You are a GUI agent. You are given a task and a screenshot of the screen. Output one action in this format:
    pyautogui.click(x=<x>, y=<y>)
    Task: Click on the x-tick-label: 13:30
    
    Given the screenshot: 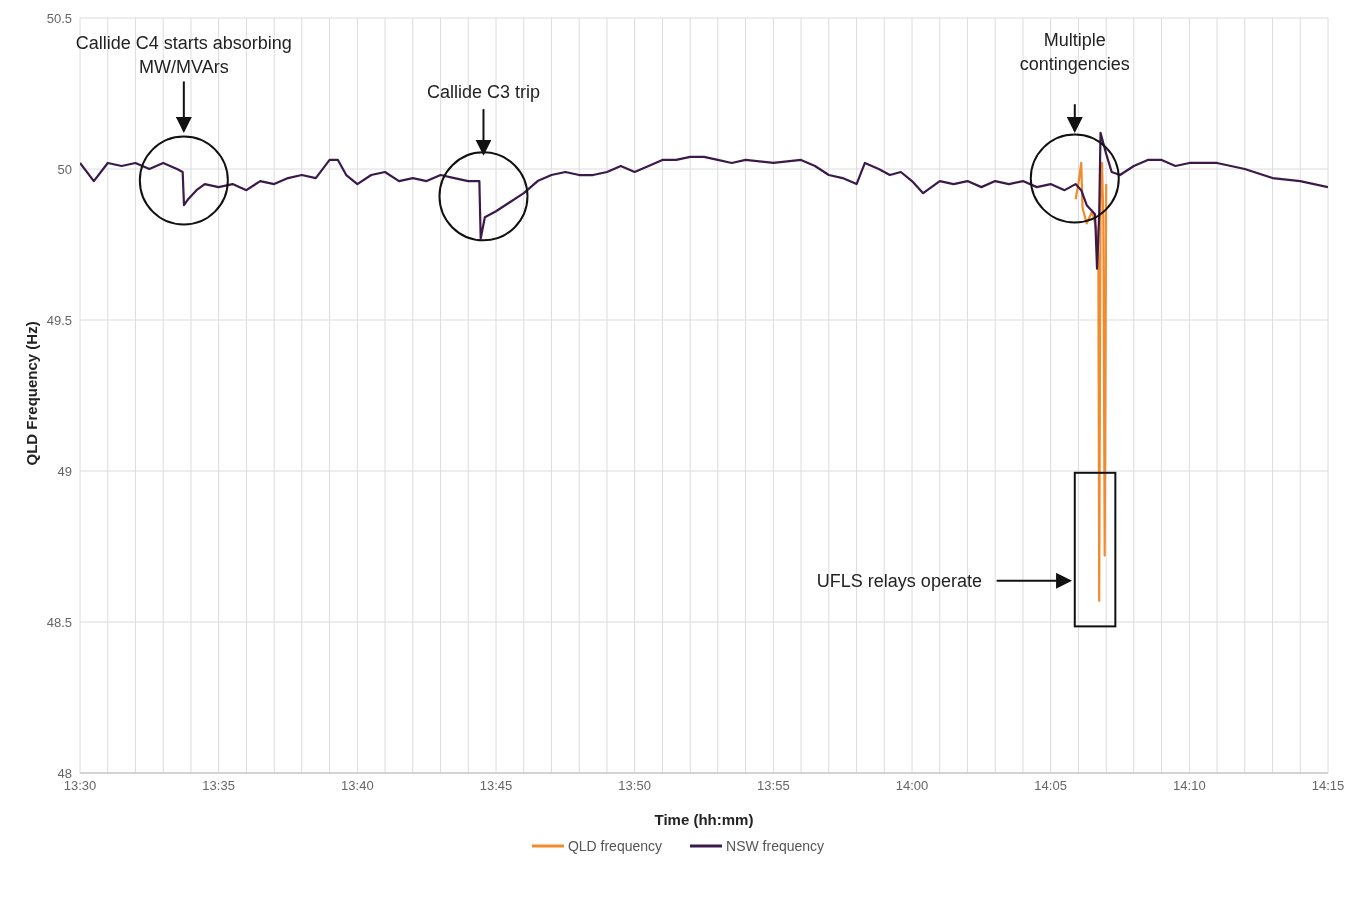 What is the action you would take?
    pyautogui.click(x=80, y=786)
    